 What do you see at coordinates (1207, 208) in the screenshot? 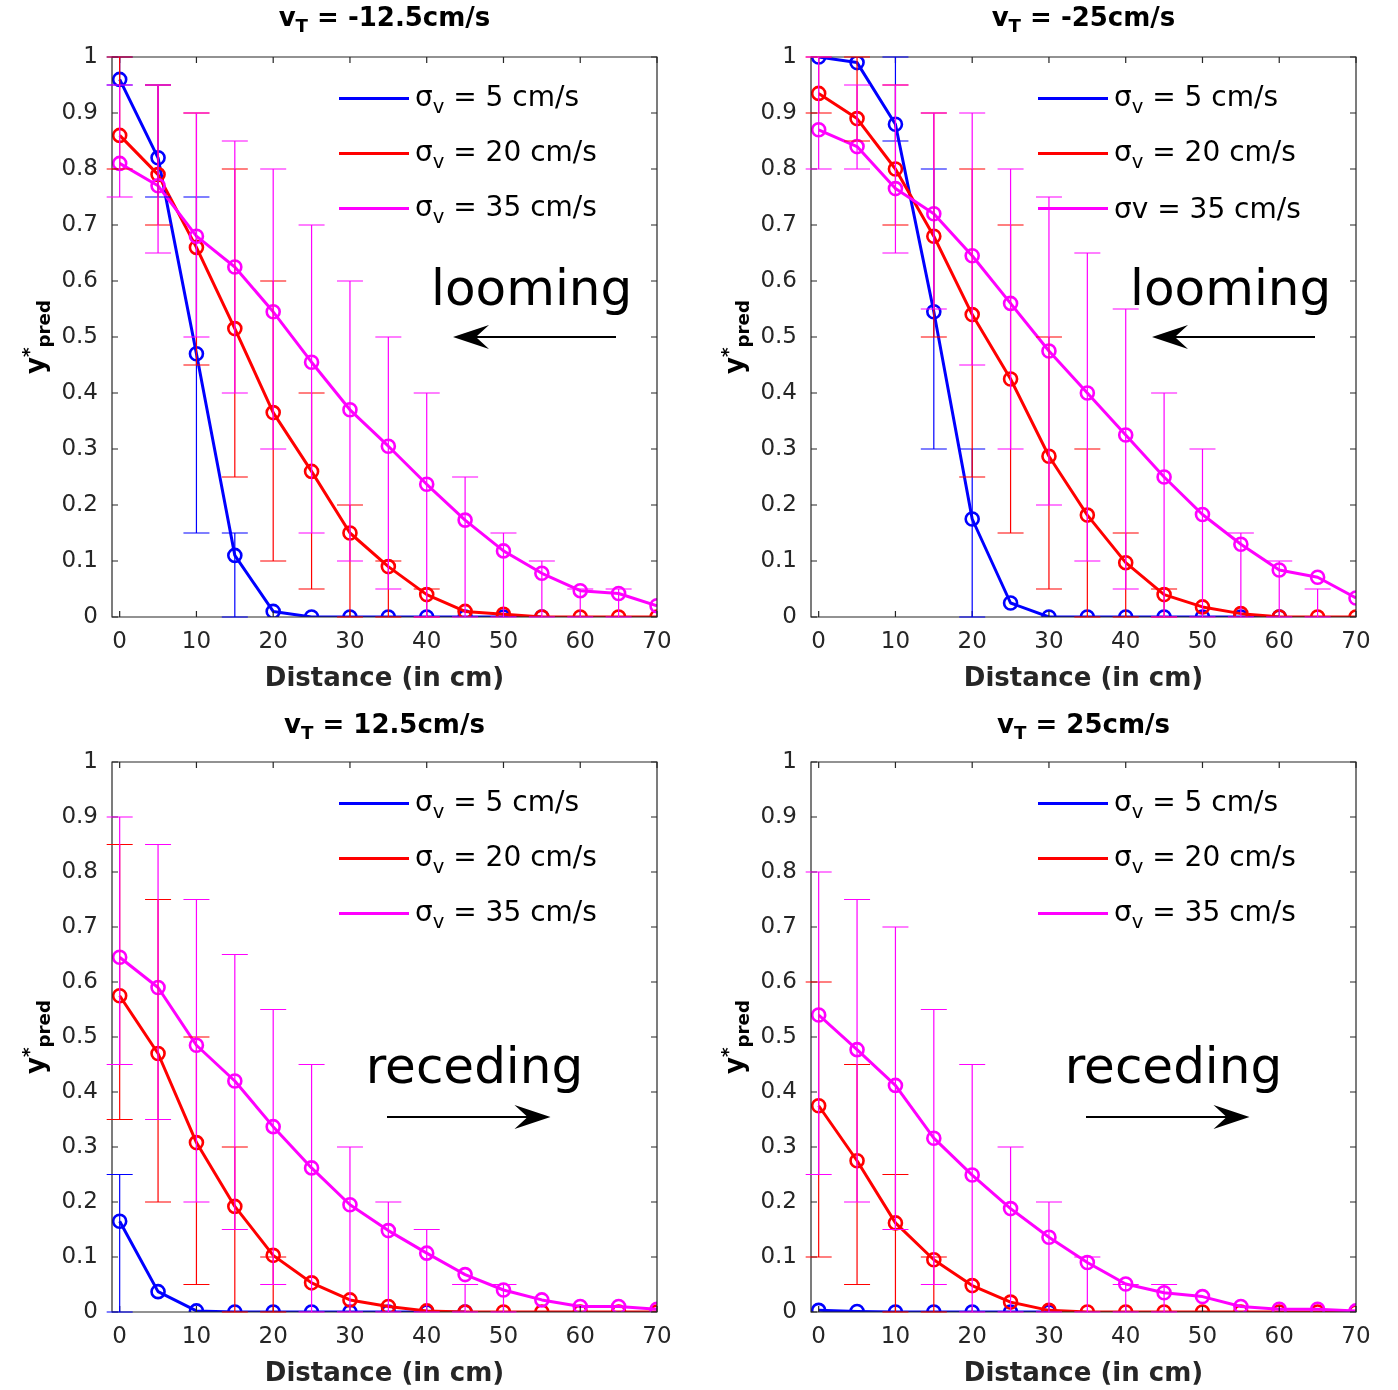
I see `legend-label: σv = 35 cm/s` at bounding box center [1207, 208].